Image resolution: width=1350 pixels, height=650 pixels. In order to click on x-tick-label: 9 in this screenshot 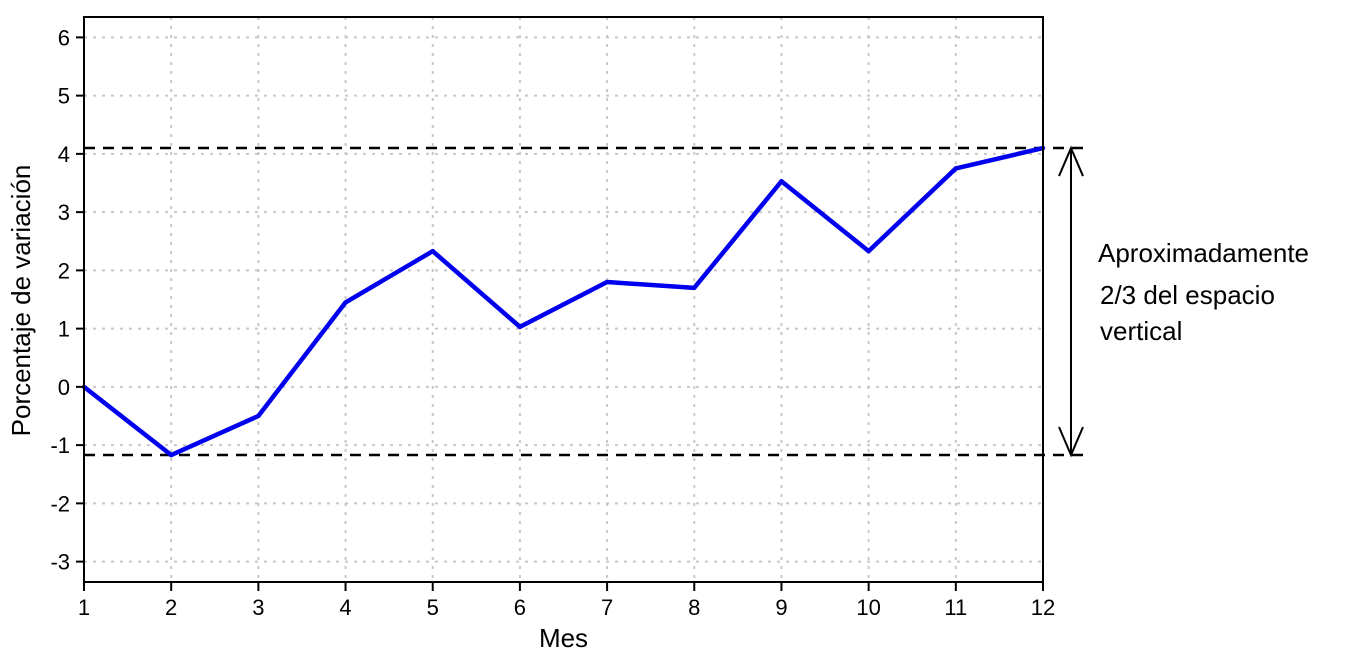, I will do `click(781, 607)`.